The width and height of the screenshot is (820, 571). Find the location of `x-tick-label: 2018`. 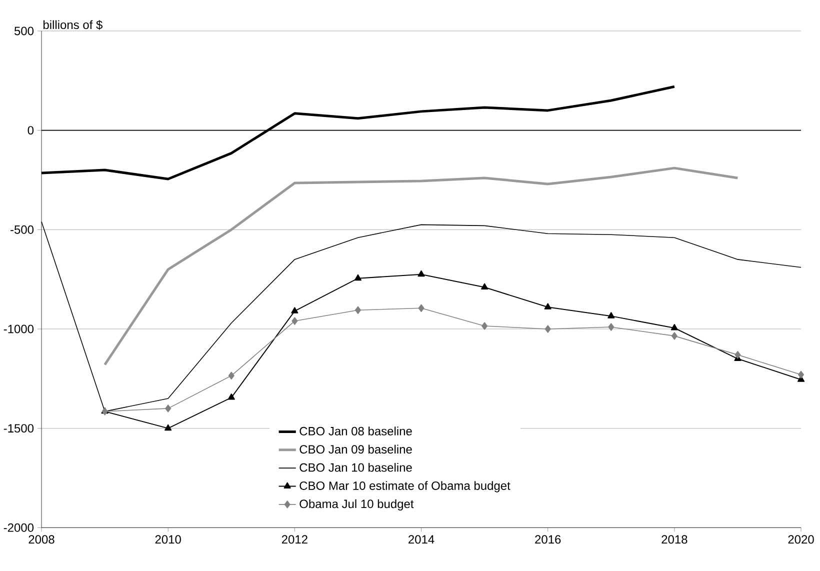

x-tick-label: 2018 is located at coordinates (675, 539).